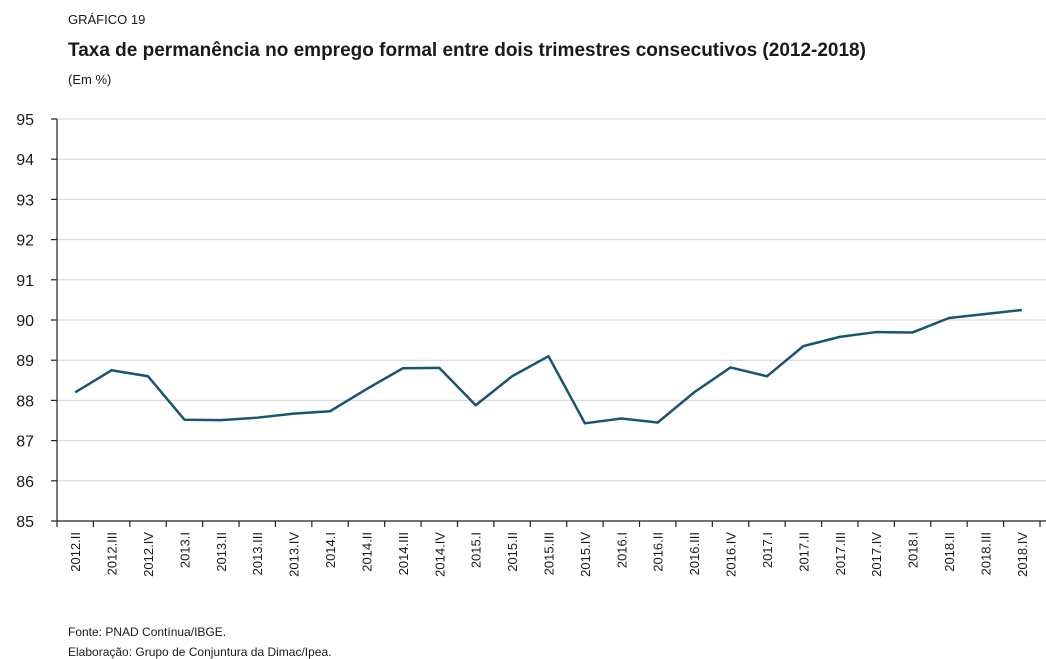 Image resolution: width=1046 pixels, height=659 pixels. Describe the element at coordinates (840, 553) in the screenshot. I see `x-tick-label: 2017.III` at that location.